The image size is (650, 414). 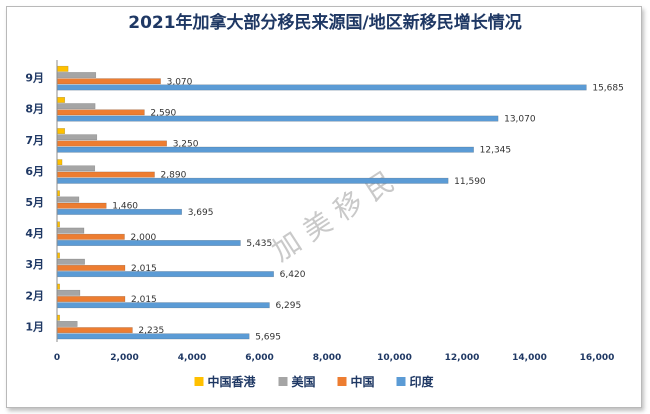 What do you see at coordinates (34, 326) in the screenshot?
I see `y-tick-label: 1月` at bounding box center [34, 326].